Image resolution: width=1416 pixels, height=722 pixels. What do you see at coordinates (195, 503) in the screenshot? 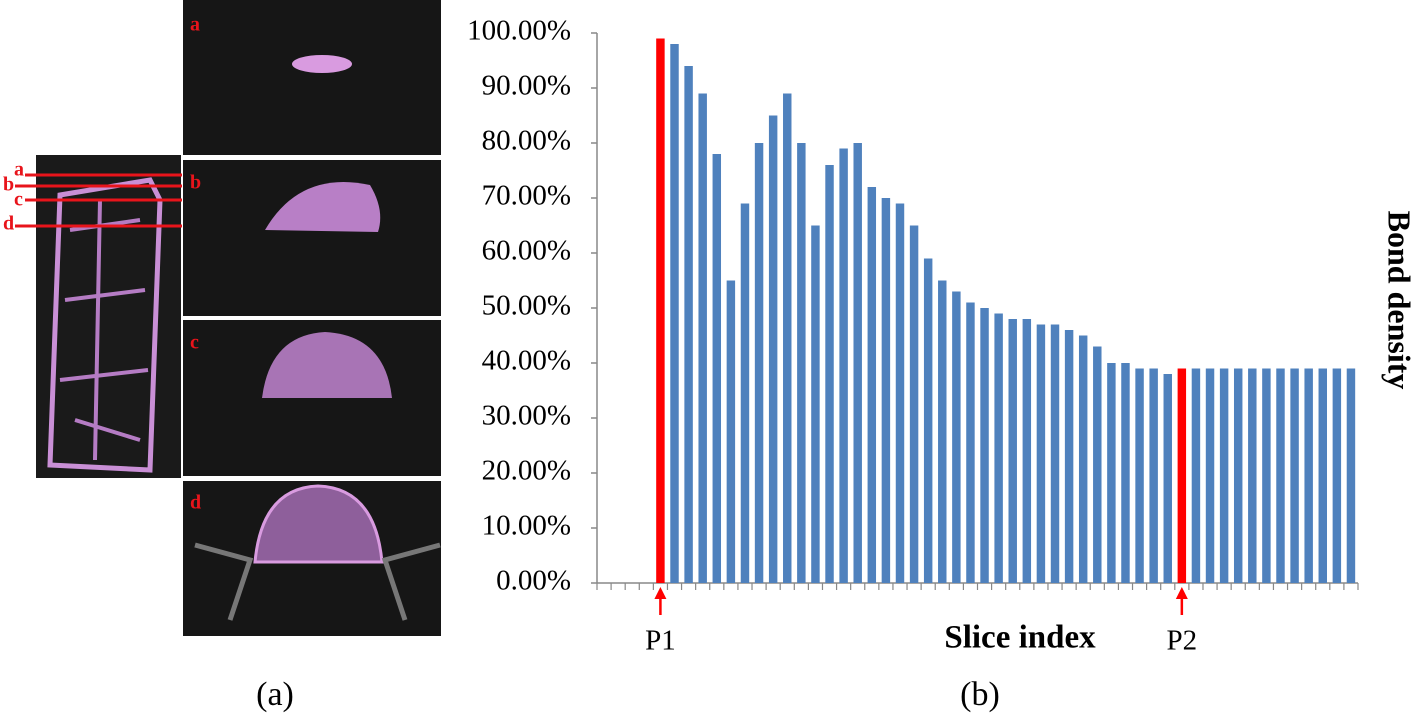
I see `panel-label: d` at bounding box center [195, 503].